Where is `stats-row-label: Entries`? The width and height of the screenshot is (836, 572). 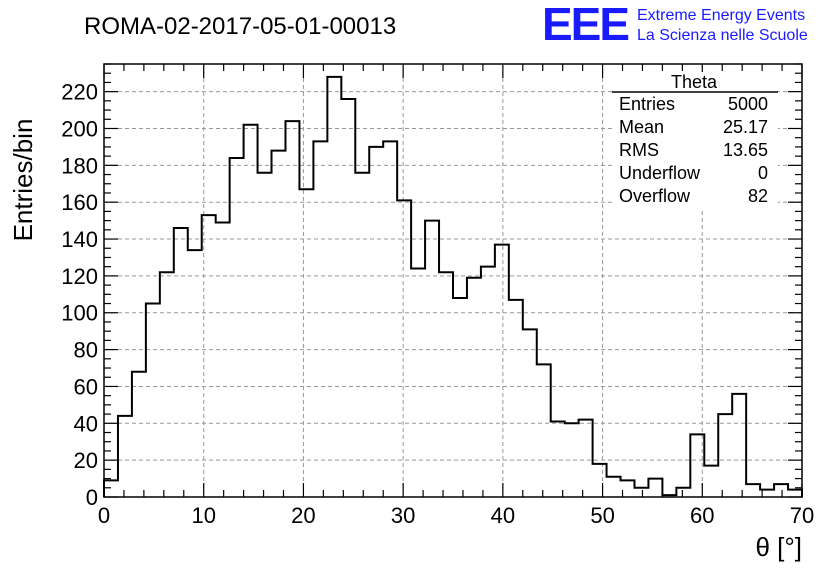
stats-row-label: Entries is located at coordinates (647, 104).